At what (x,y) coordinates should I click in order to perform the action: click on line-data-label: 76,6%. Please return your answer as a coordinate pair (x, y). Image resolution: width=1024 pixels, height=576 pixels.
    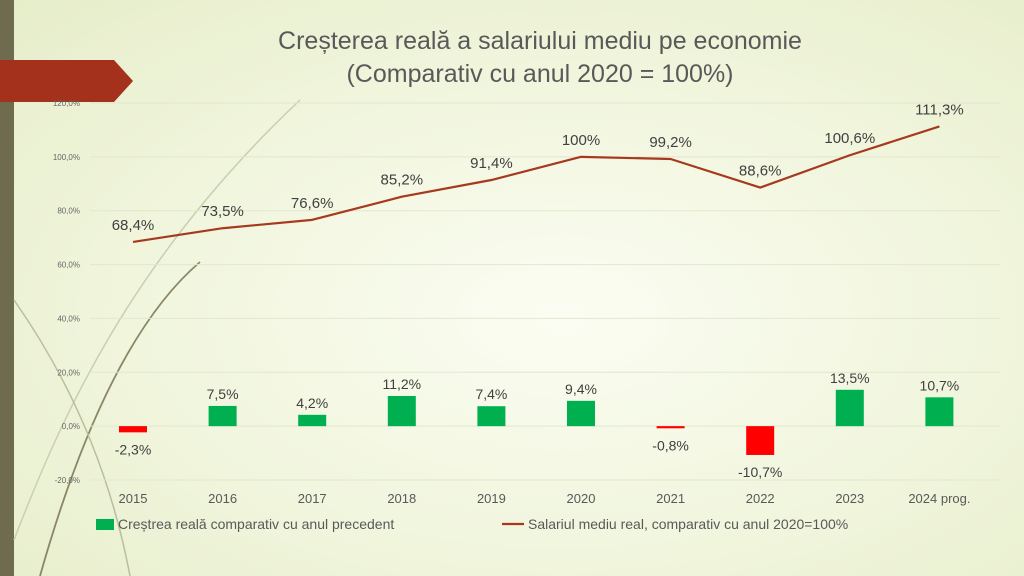
    Looking at the image, I should click on (312, 203).